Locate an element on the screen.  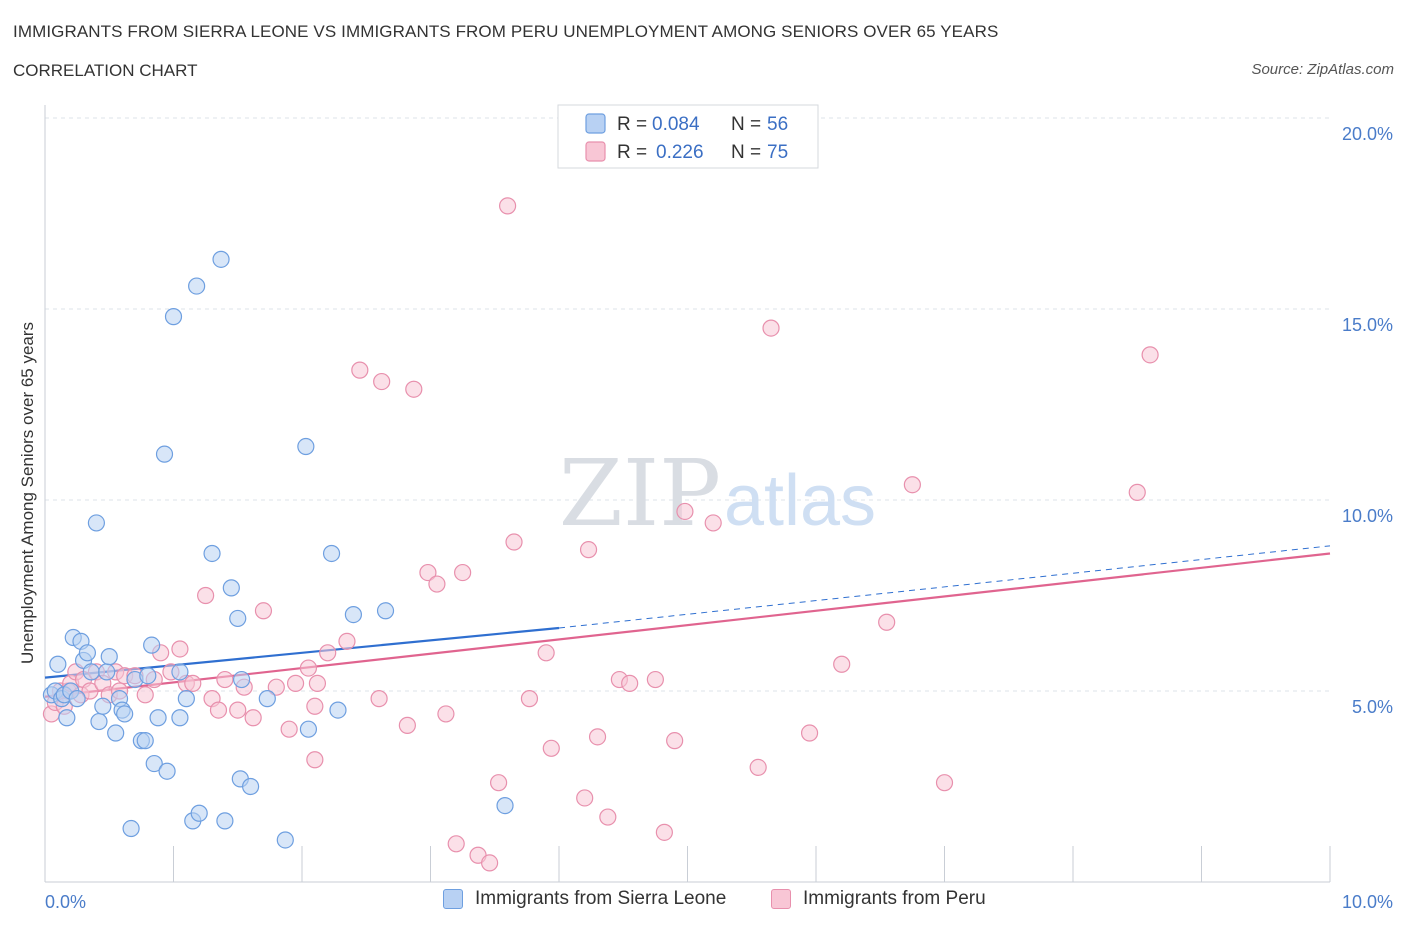
trend-line-peru is located at coordinates (687, 625).